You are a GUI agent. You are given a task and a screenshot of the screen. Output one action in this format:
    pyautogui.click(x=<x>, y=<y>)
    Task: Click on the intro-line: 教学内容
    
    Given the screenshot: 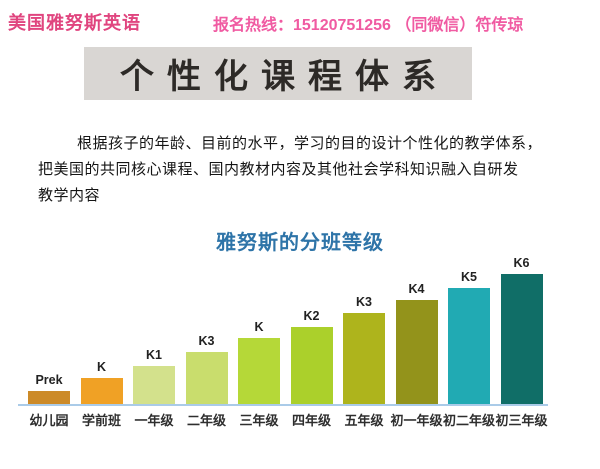 What is the action you would take?
    pyautogui.click(x=69, y=195)
    